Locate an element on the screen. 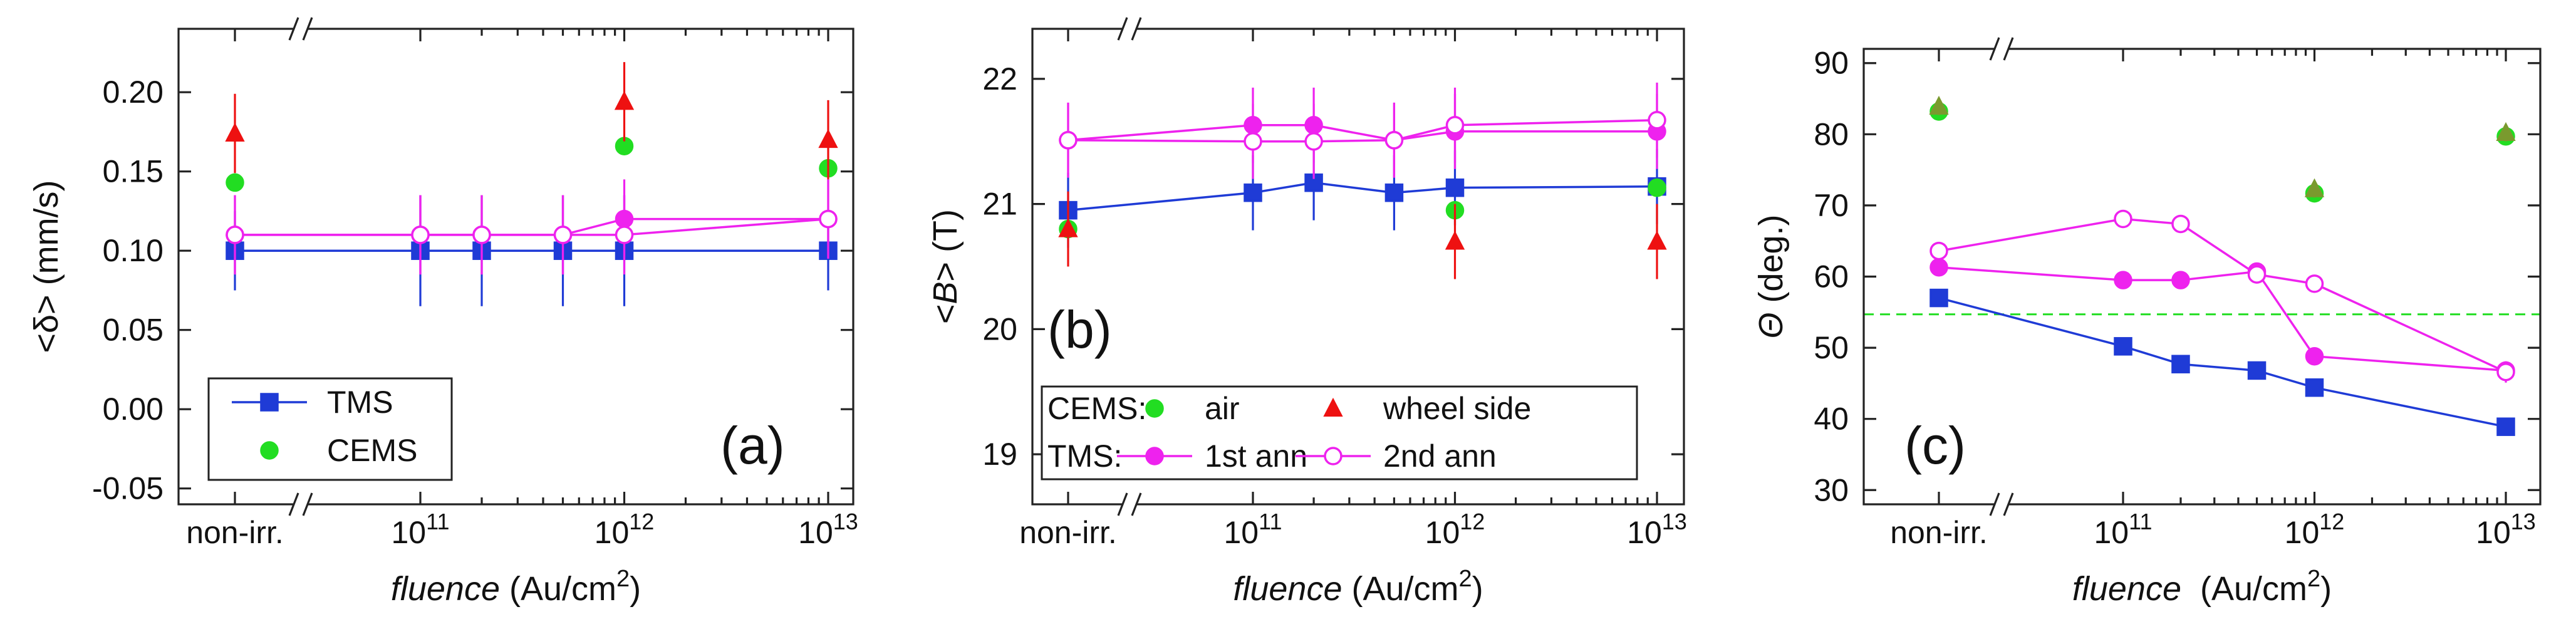  legend-label: CEMS is located at coordinates (372, 450).